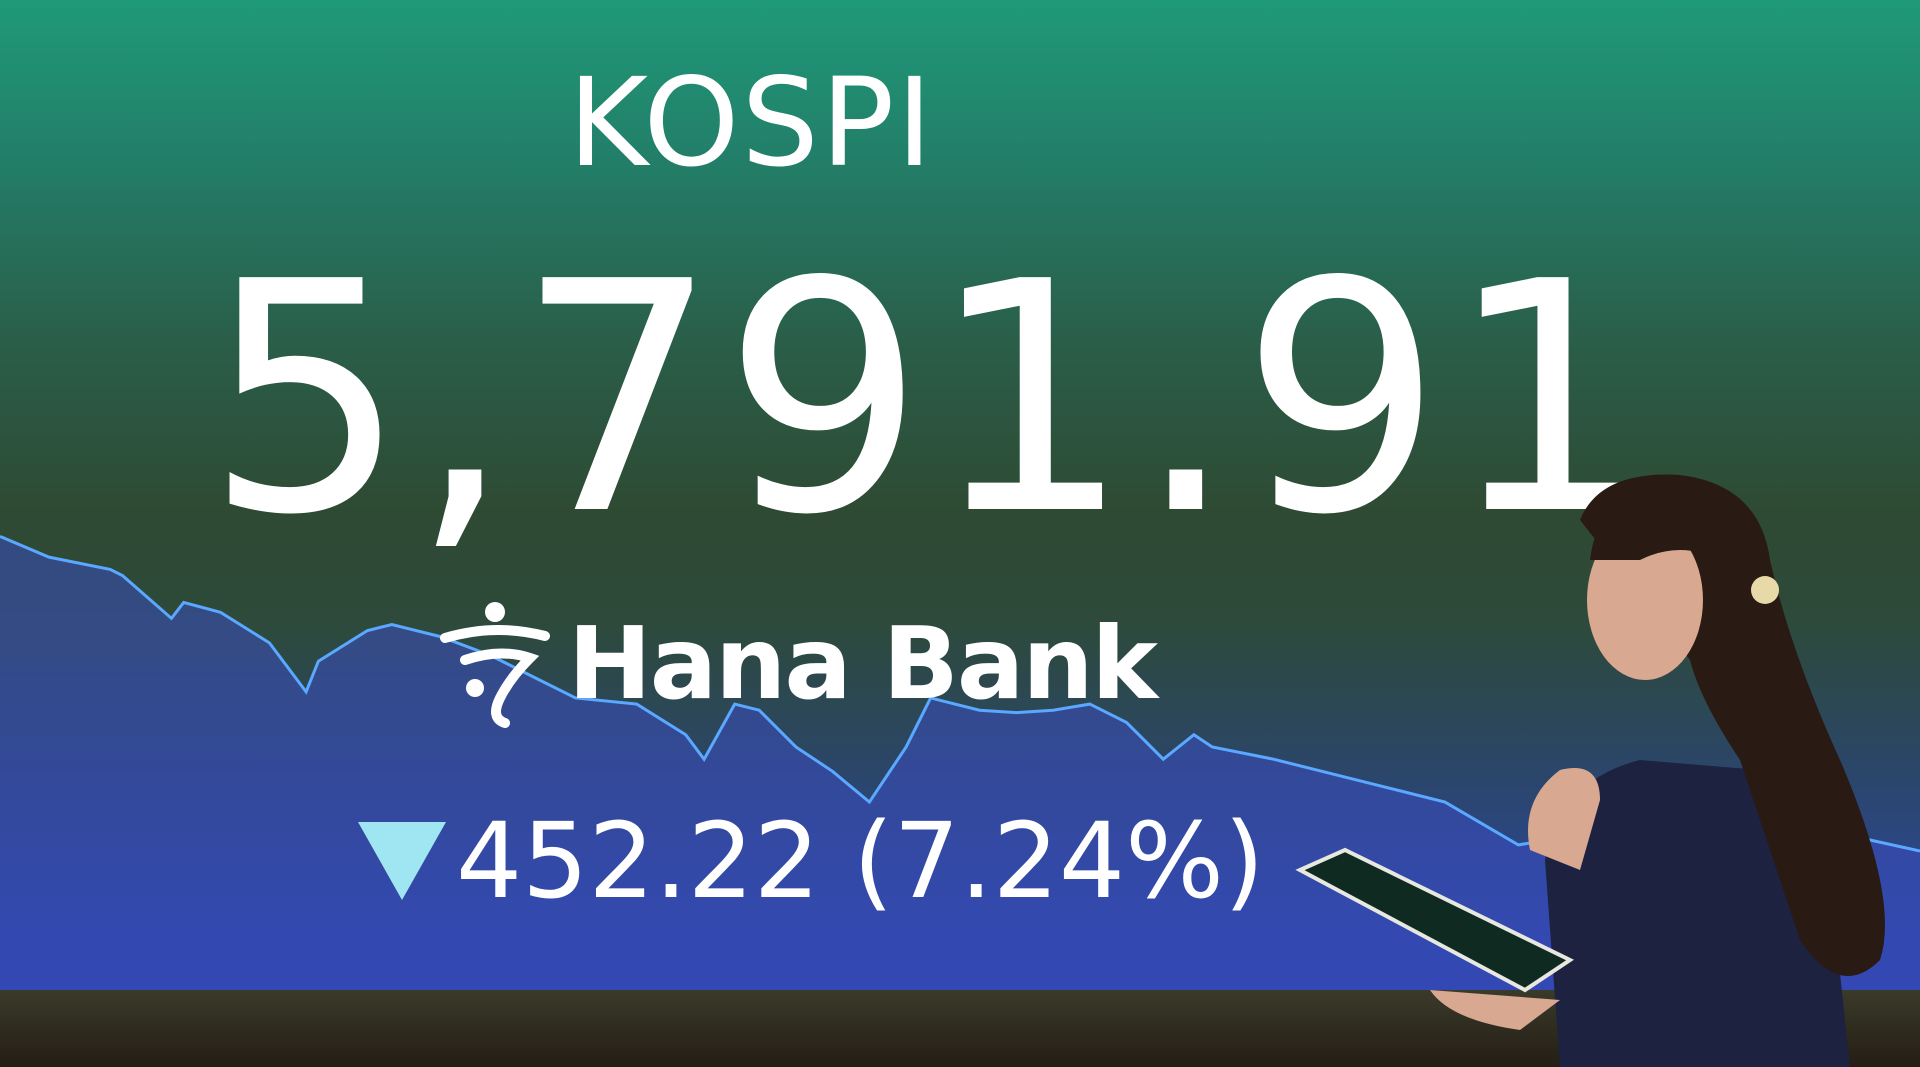 The height and width of the screenshot is (1067, 1920). Describe the element at coordinates (1495, 1010) in the screenshot. I see `lower-hand` at that location.